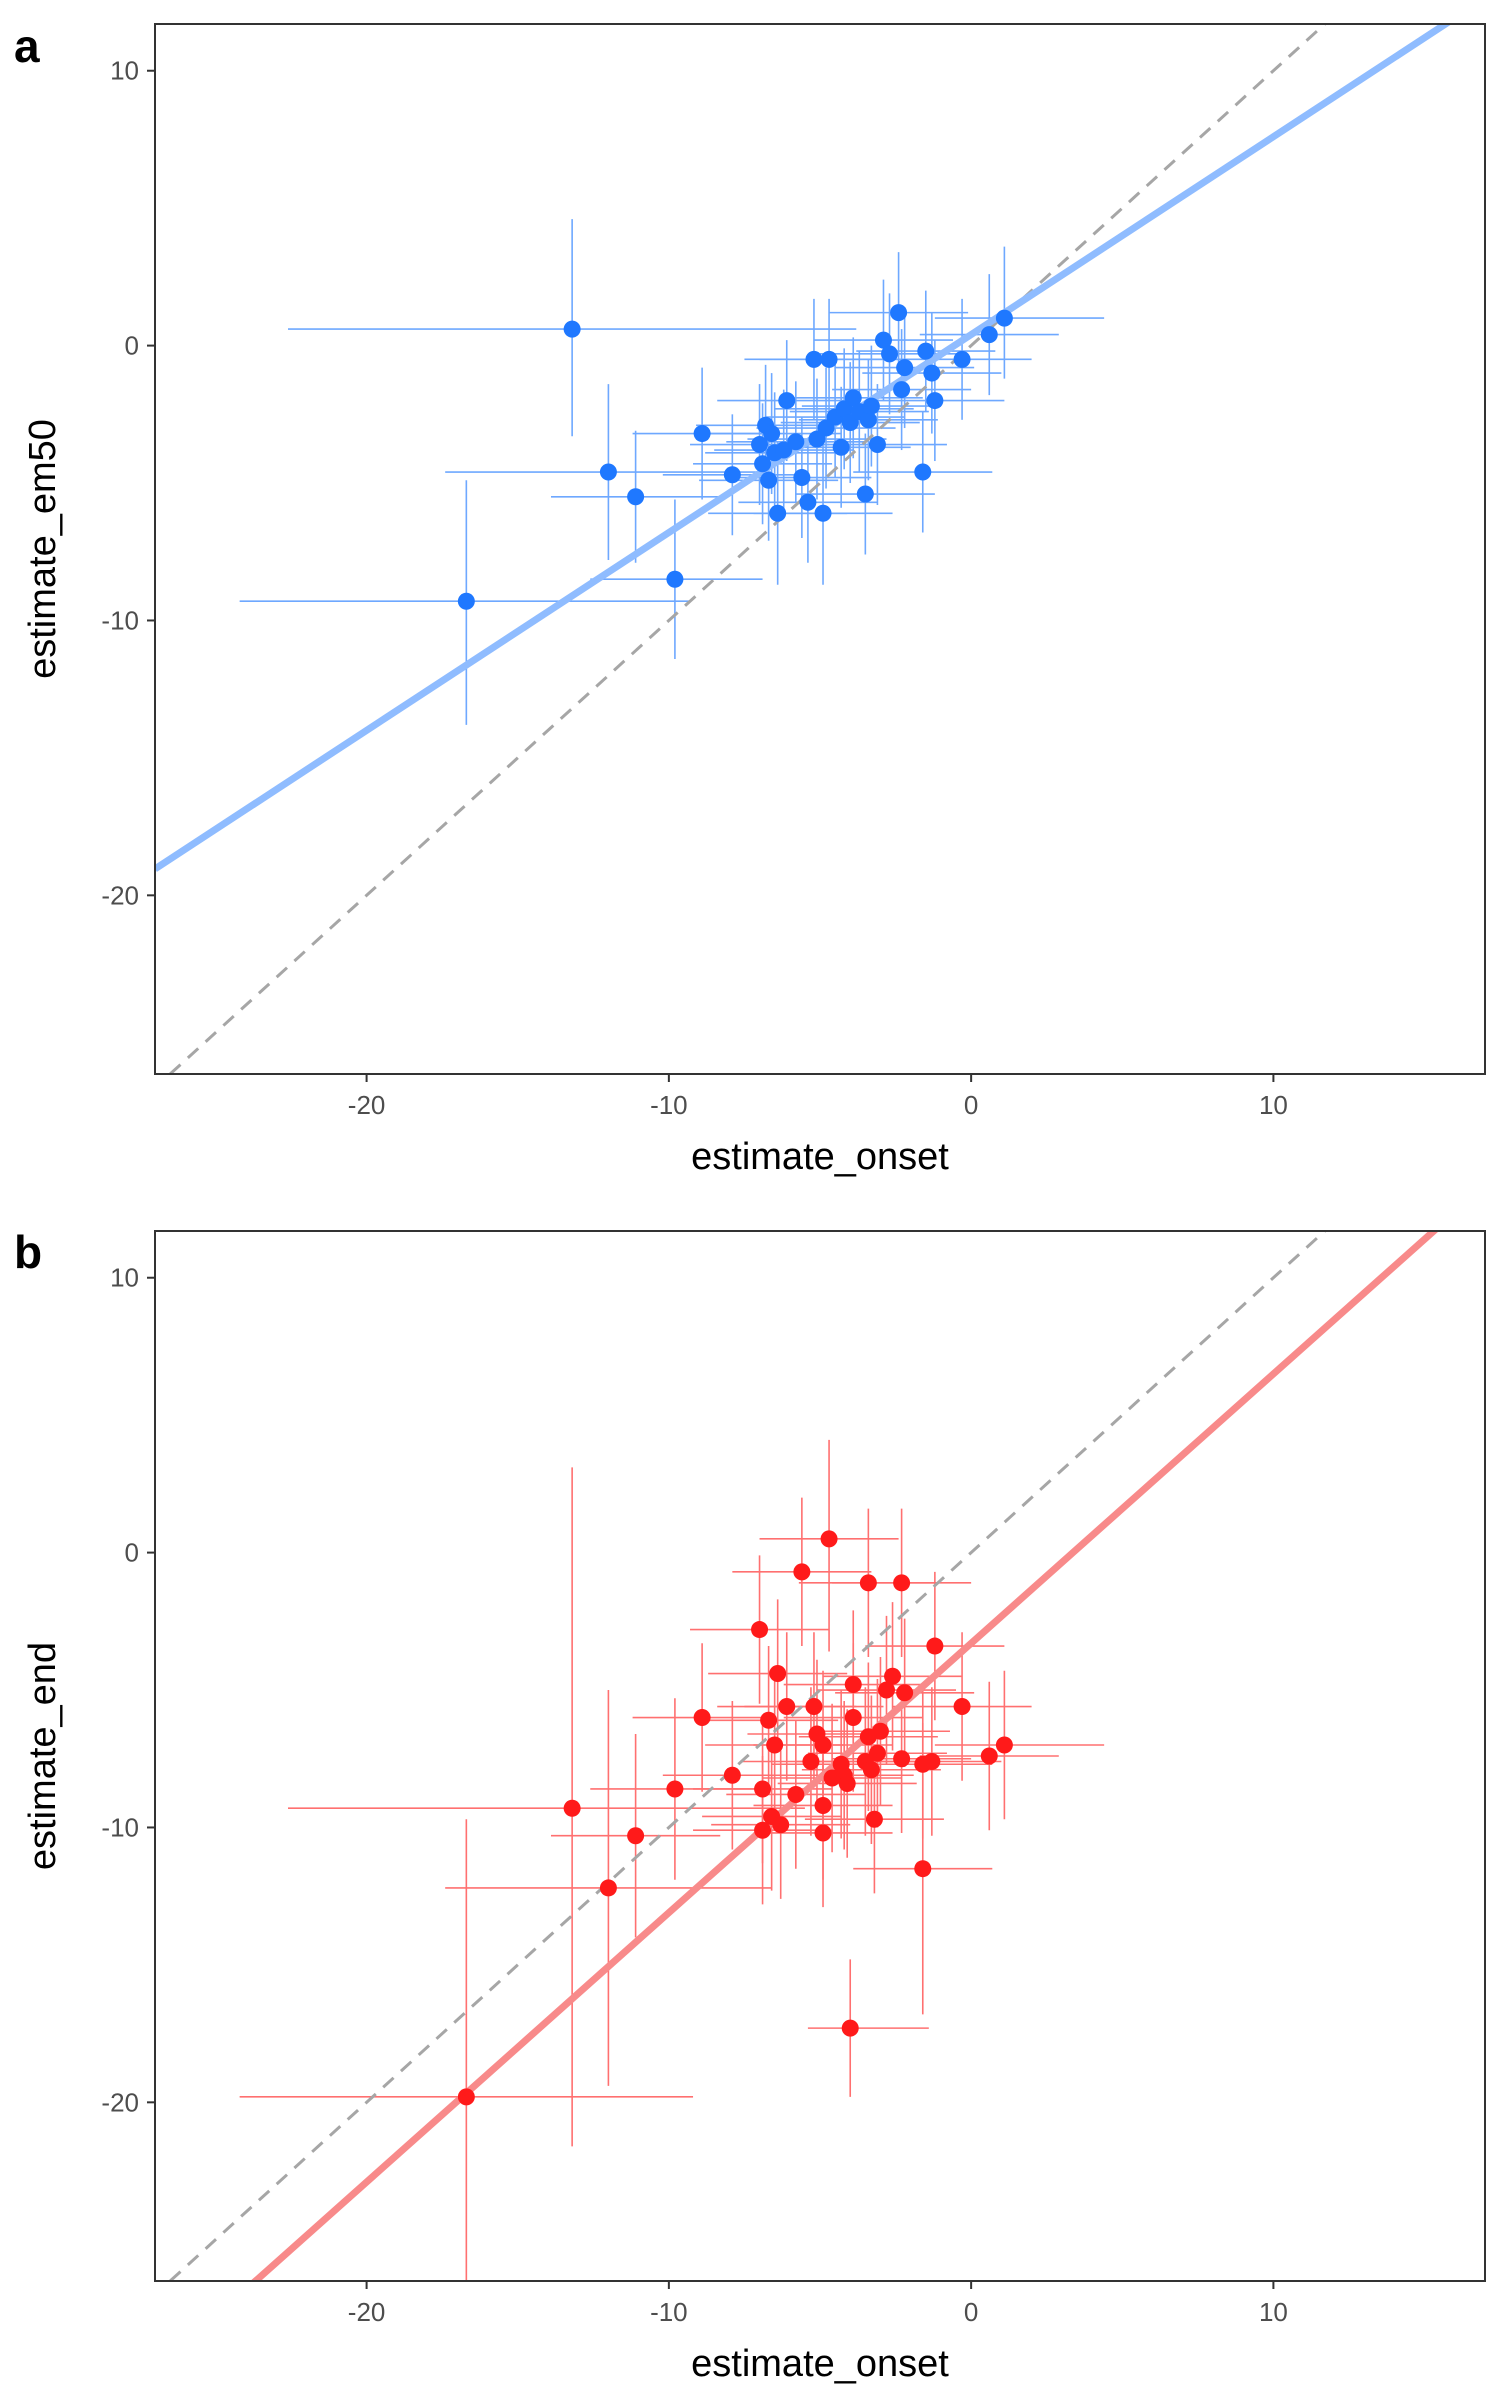  Describe the element at coordinates (1273, 1105) in the screenshot. I see `panel-a-x-tick-label: 10` at that location.